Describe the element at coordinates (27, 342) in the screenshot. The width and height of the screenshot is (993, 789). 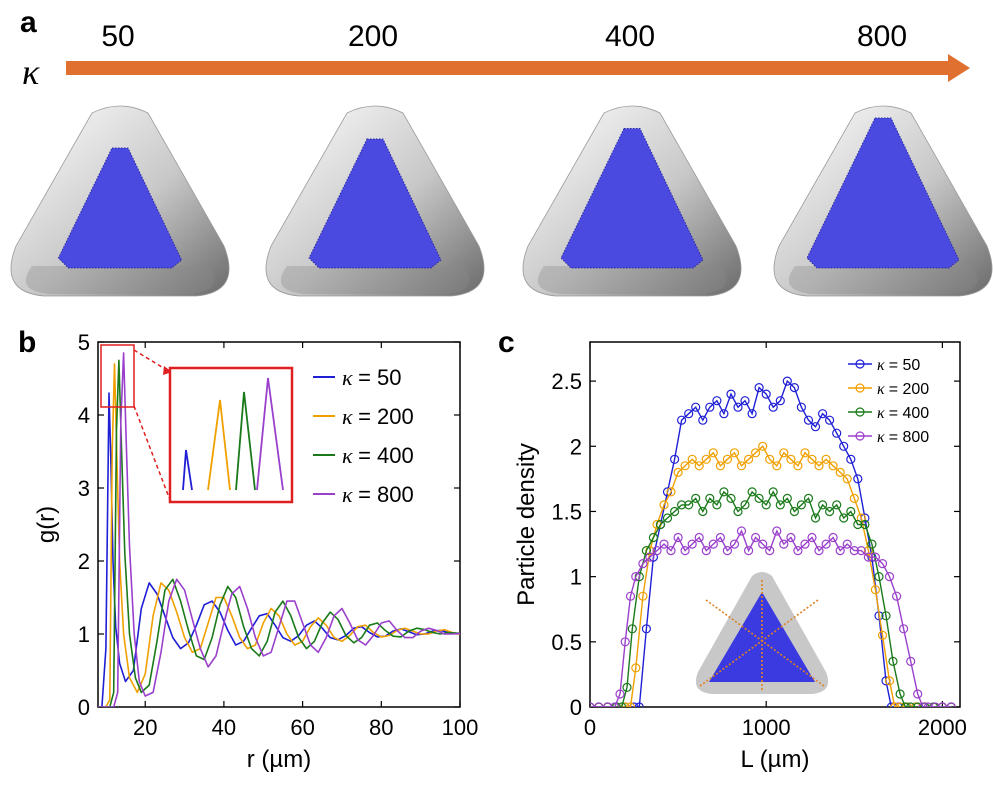
I see `panel-b-letter: b` at that location.